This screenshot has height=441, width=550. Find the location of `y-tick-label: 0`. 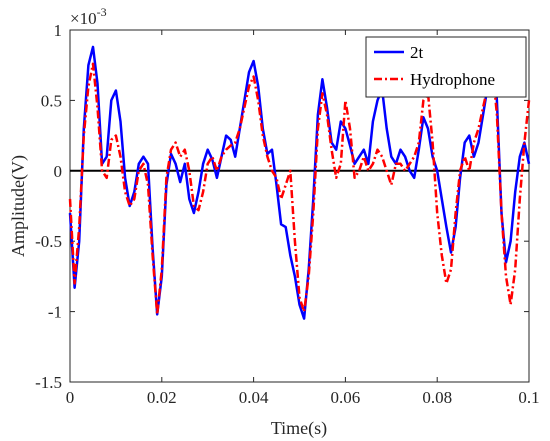

y-tick-label: 0 is located at coordinates (58, 171).